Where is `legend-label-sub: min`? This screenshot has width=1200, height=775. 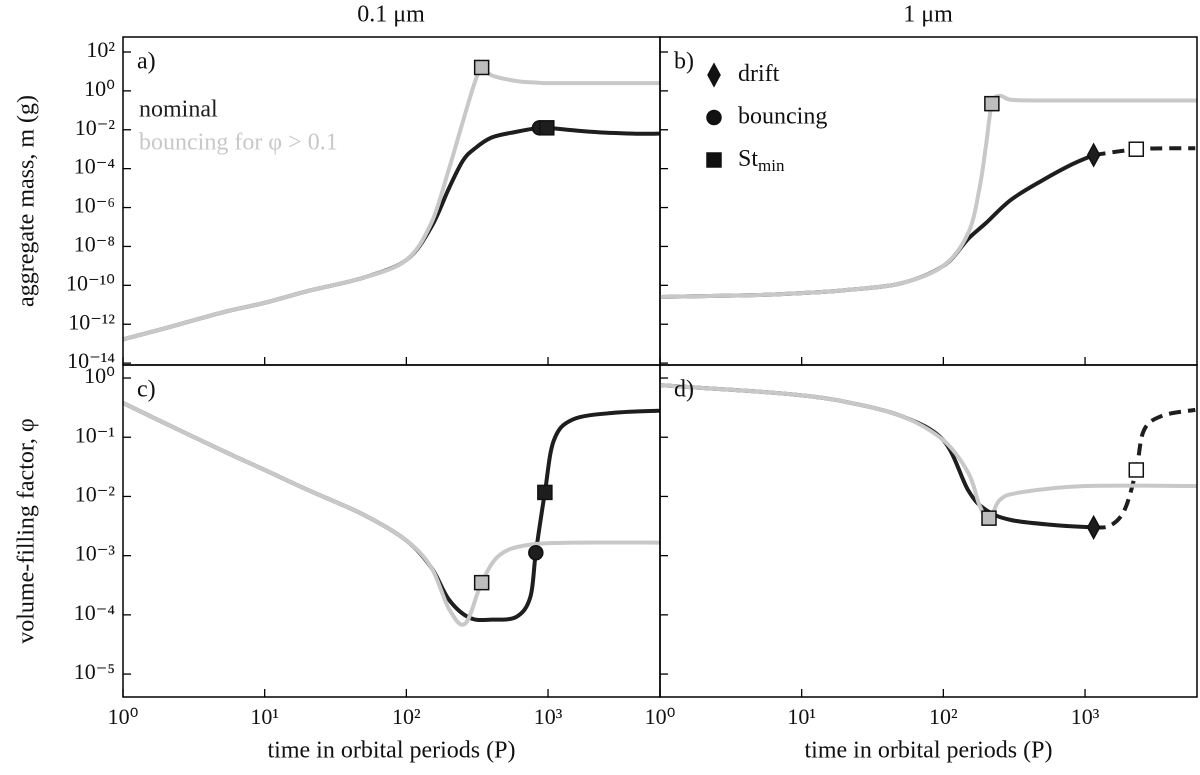
legend-label-sub: min is located at coordinates (771, 165).